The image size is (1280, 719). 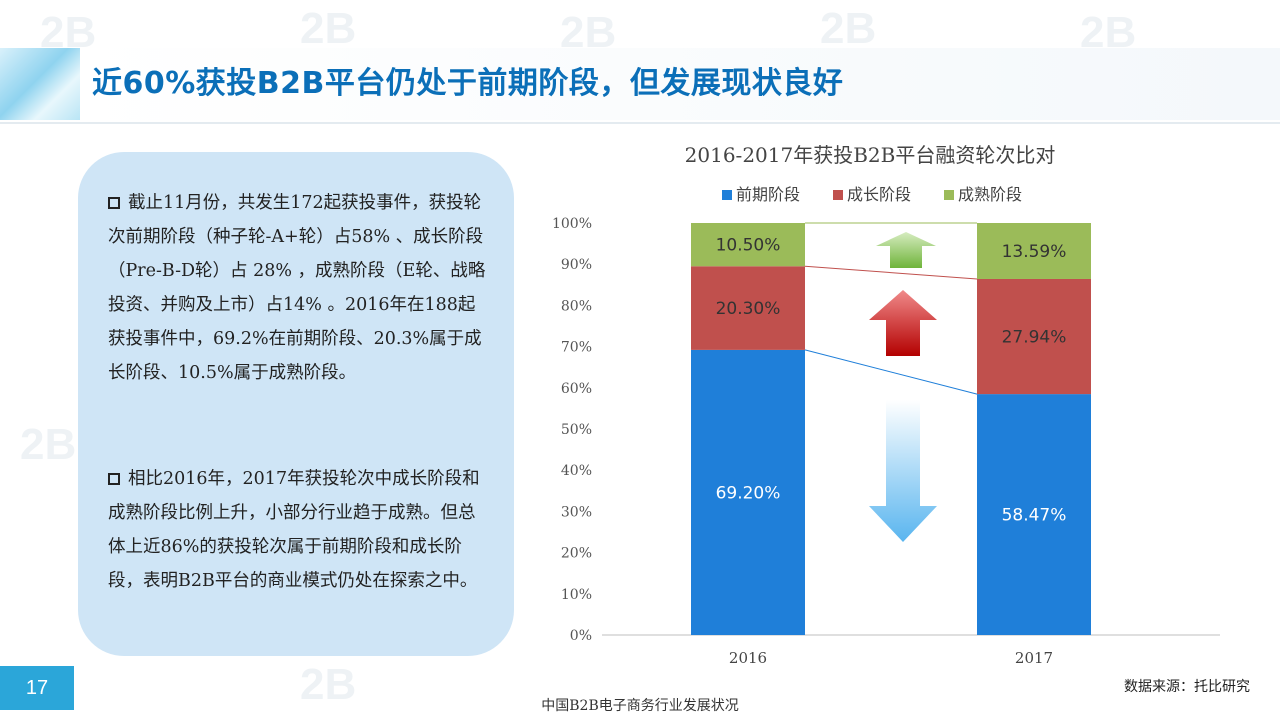 I want to click on y-tick-label: 80%, so click(x=576, y=306).